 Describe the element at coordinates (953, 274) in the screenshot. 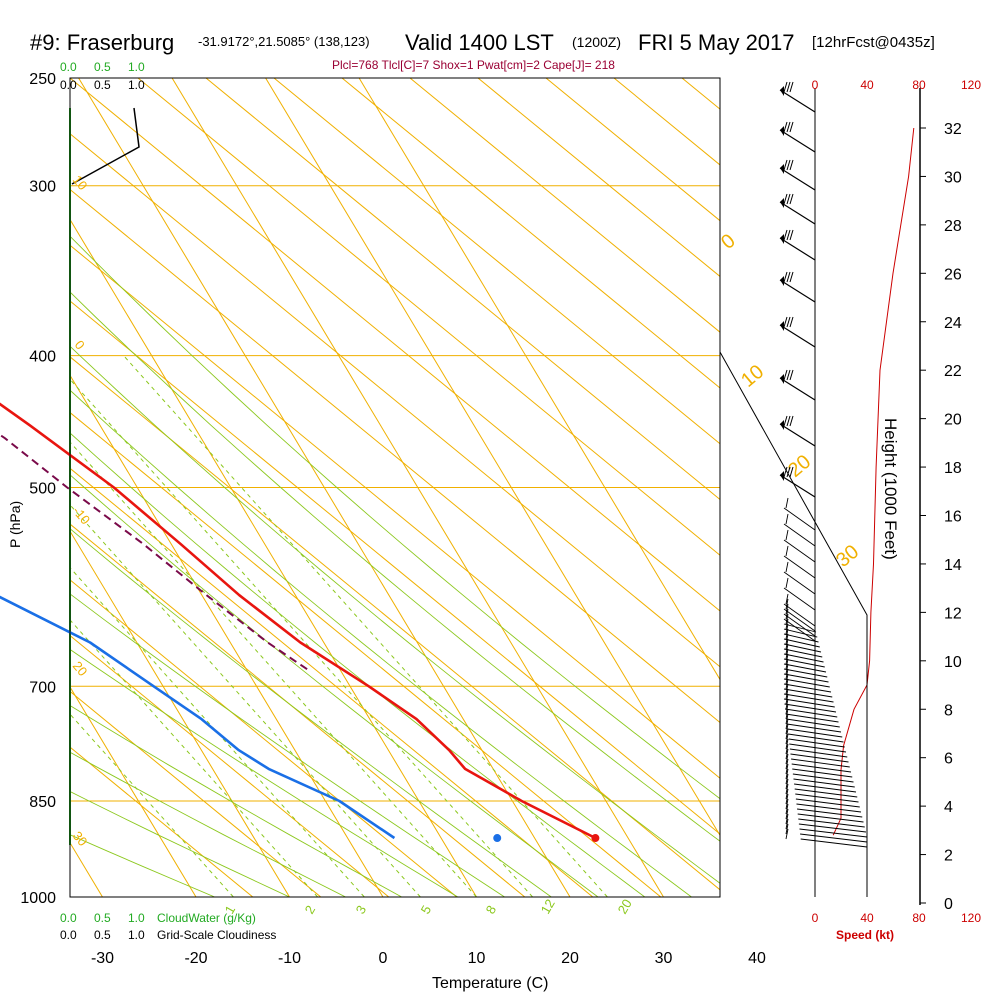

I see `height-tick-26: 26` at that location.